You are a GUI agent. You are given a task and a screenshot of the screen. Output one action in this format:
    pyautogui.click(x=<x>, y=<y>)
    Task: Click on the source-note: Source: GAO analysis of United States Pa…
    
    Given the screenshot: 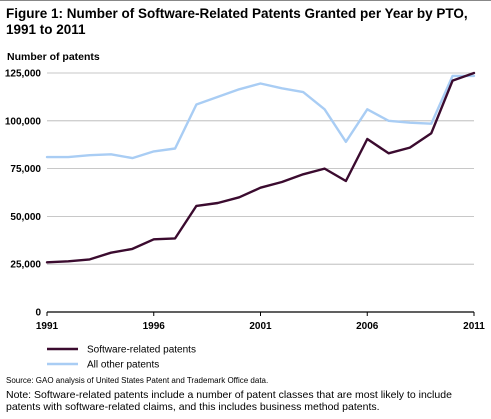 What is the action you would take?
    pyautogui.click(x=137, y=380)
    